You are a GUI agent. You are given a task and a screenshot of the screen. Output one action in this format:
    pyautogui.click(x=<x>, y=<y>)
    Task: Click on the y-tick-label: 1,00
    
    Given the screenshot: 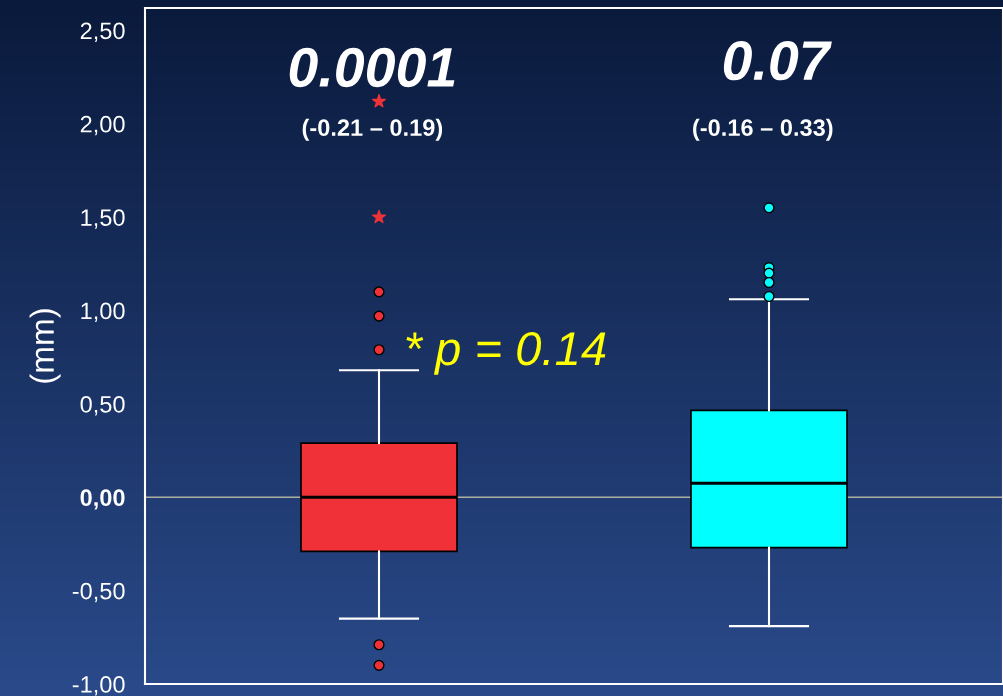 What is the action you would take?
    pyautogui.click(x=103, y=312)
    